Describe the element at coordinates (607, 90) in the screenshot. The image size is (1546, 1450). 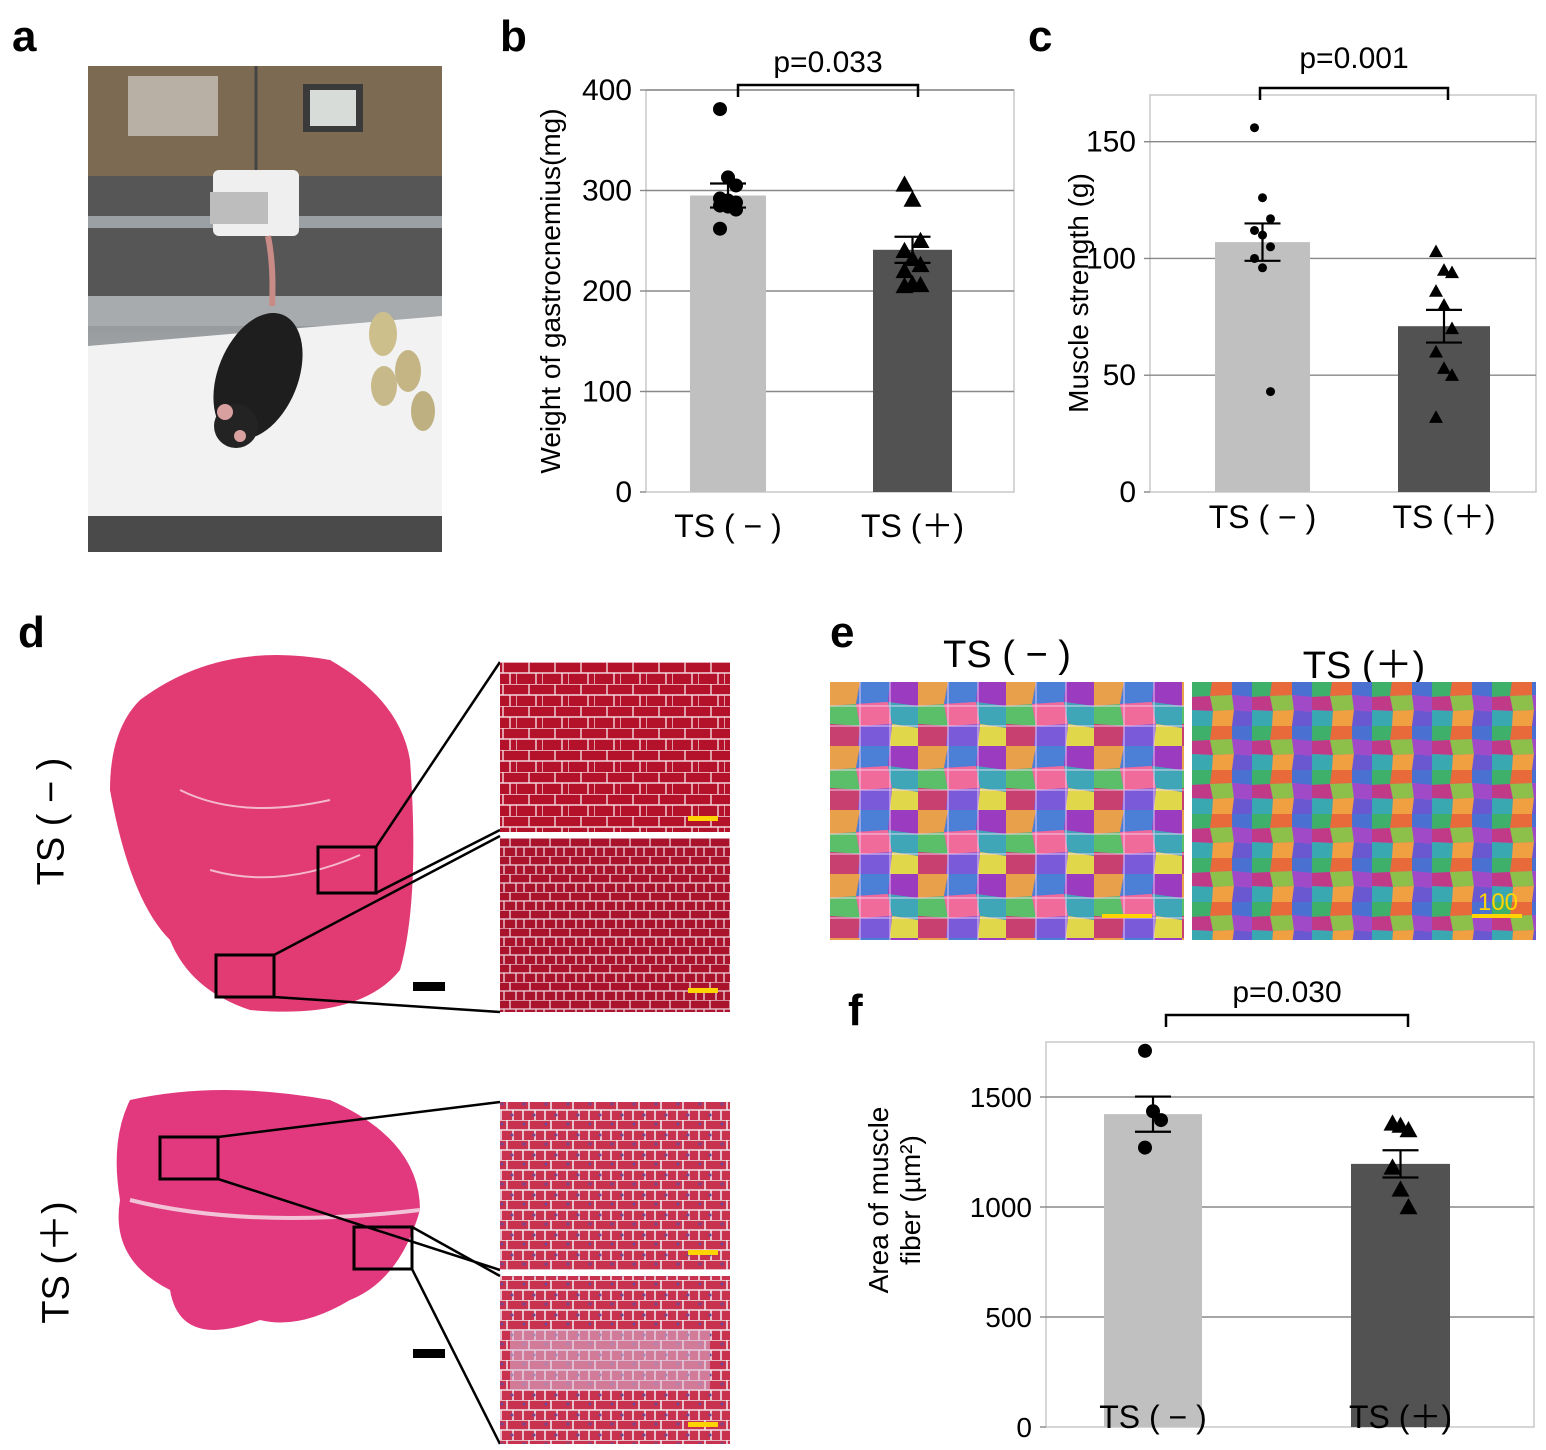
I see `y-tick-label: 400` at that location.